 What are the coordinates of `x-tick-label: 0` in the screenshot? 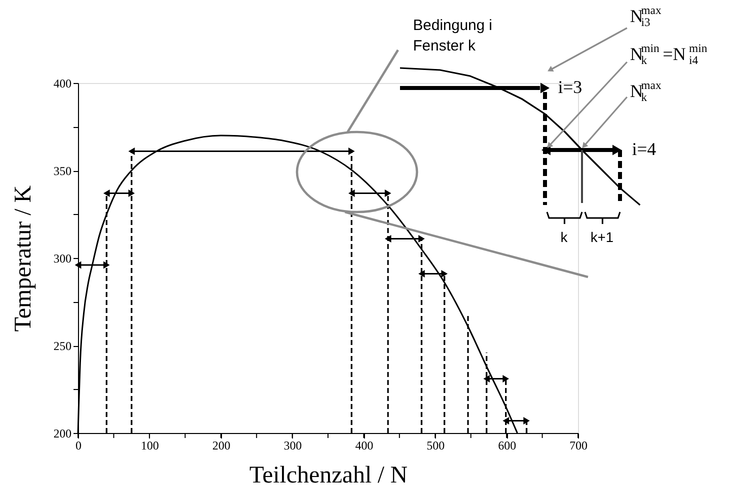 It's located at (79, 445).